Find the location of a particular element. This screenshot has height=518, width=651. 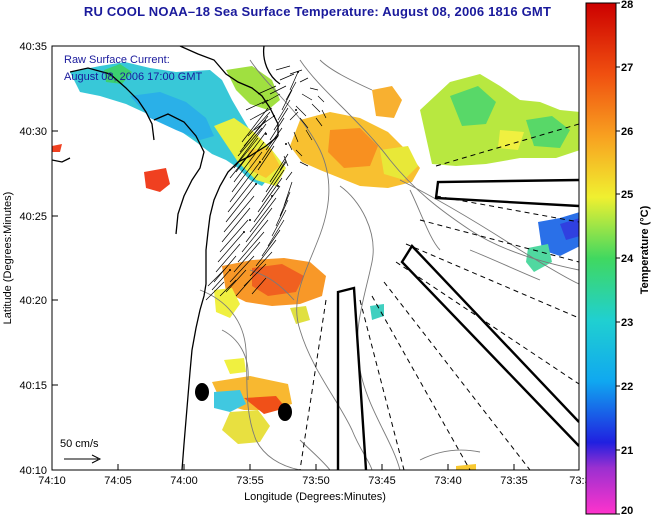

x-axis-label: Longitude (Degrees:Minutes) is located at coordinates (315, 497).